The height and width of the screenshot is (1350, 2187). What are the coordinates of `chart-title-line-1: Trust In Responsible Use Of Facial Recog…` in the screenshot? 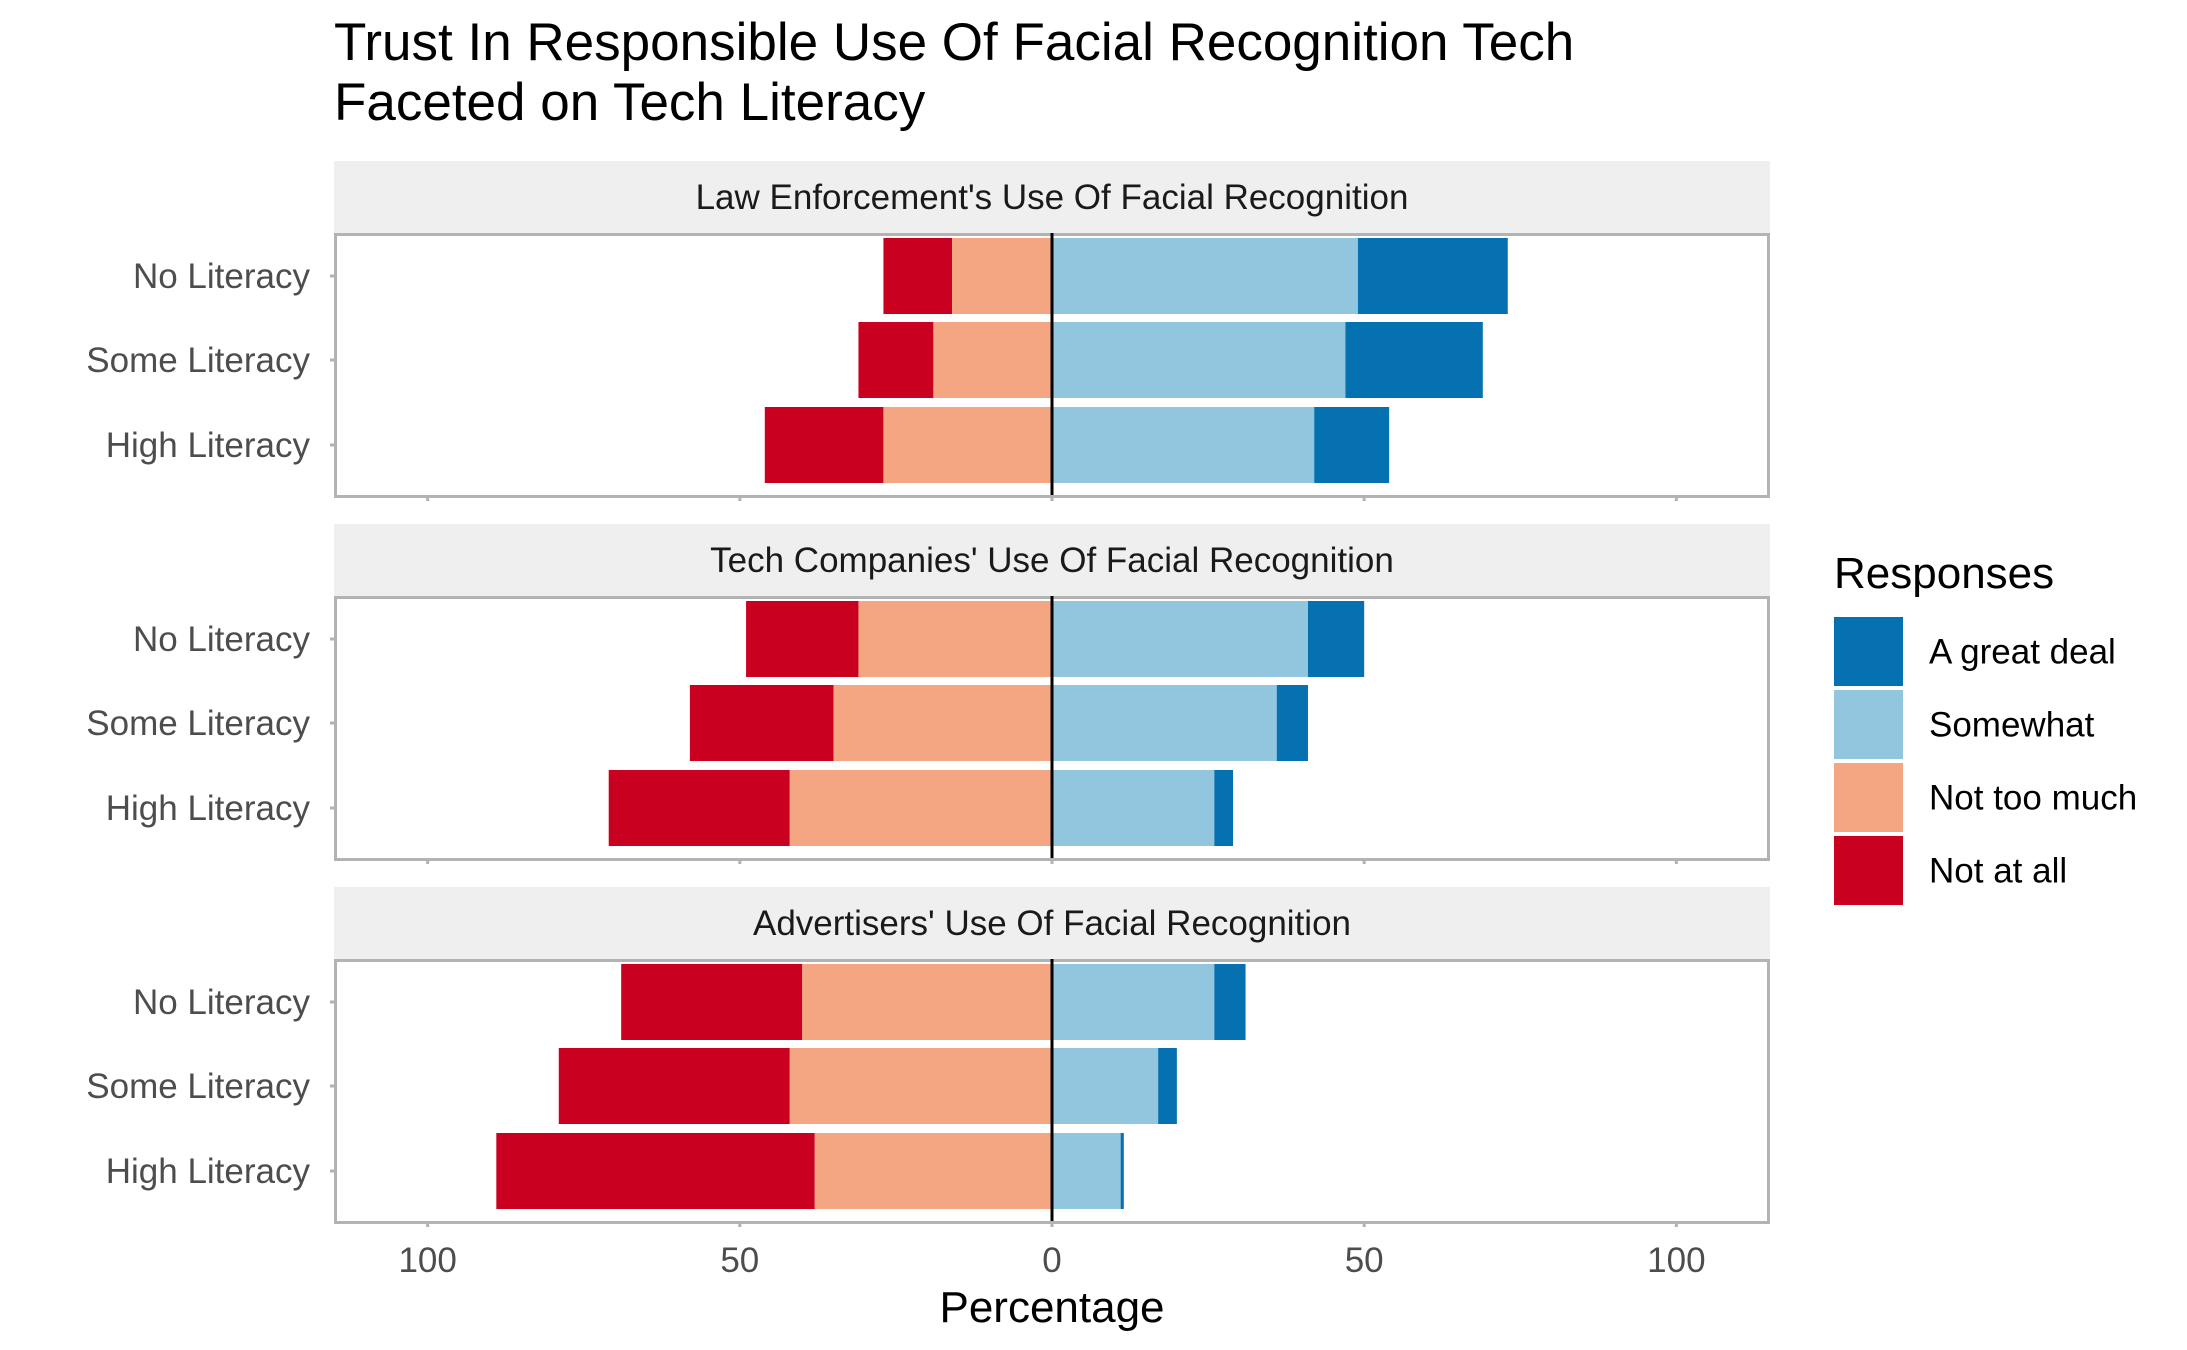 It's located at (954, 42).